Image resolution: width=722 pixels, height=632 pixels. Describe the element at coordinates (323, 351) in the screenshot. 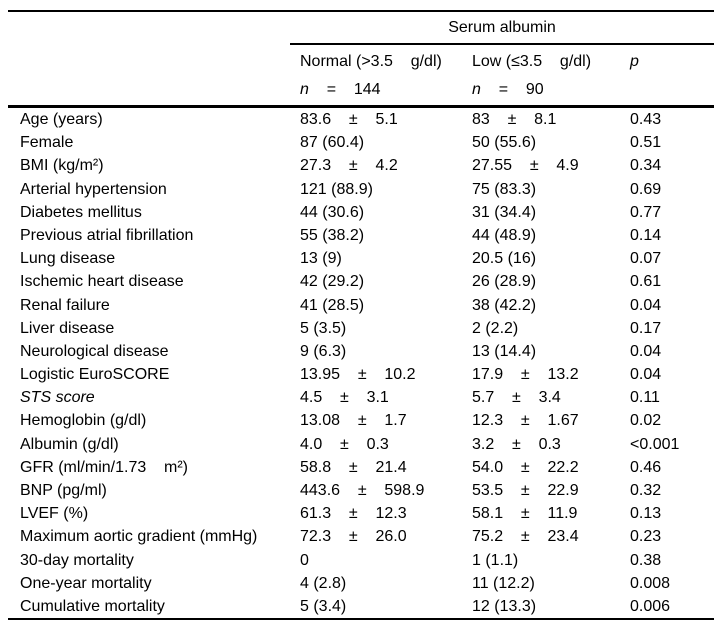

I see `cell-normal: 9 (6.3)` at that location.